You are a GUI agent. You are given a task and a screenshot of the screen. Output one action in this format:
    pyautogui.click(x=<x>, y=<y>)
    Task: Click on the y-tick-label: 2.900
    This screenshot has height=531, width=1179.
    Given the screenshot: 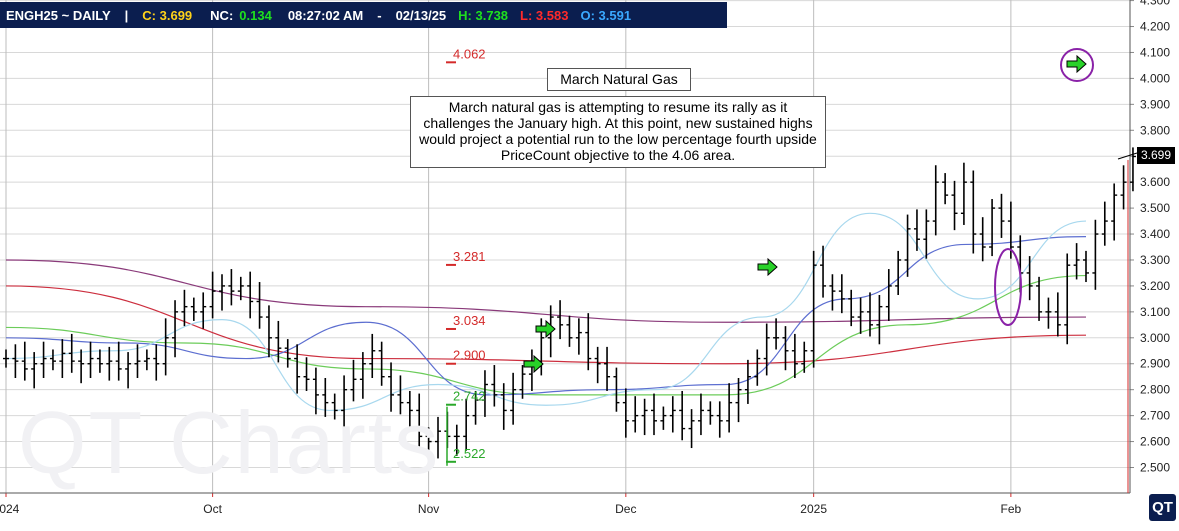 What is the action you would take?
    pyautogui.click(x=1155, y=364)
    